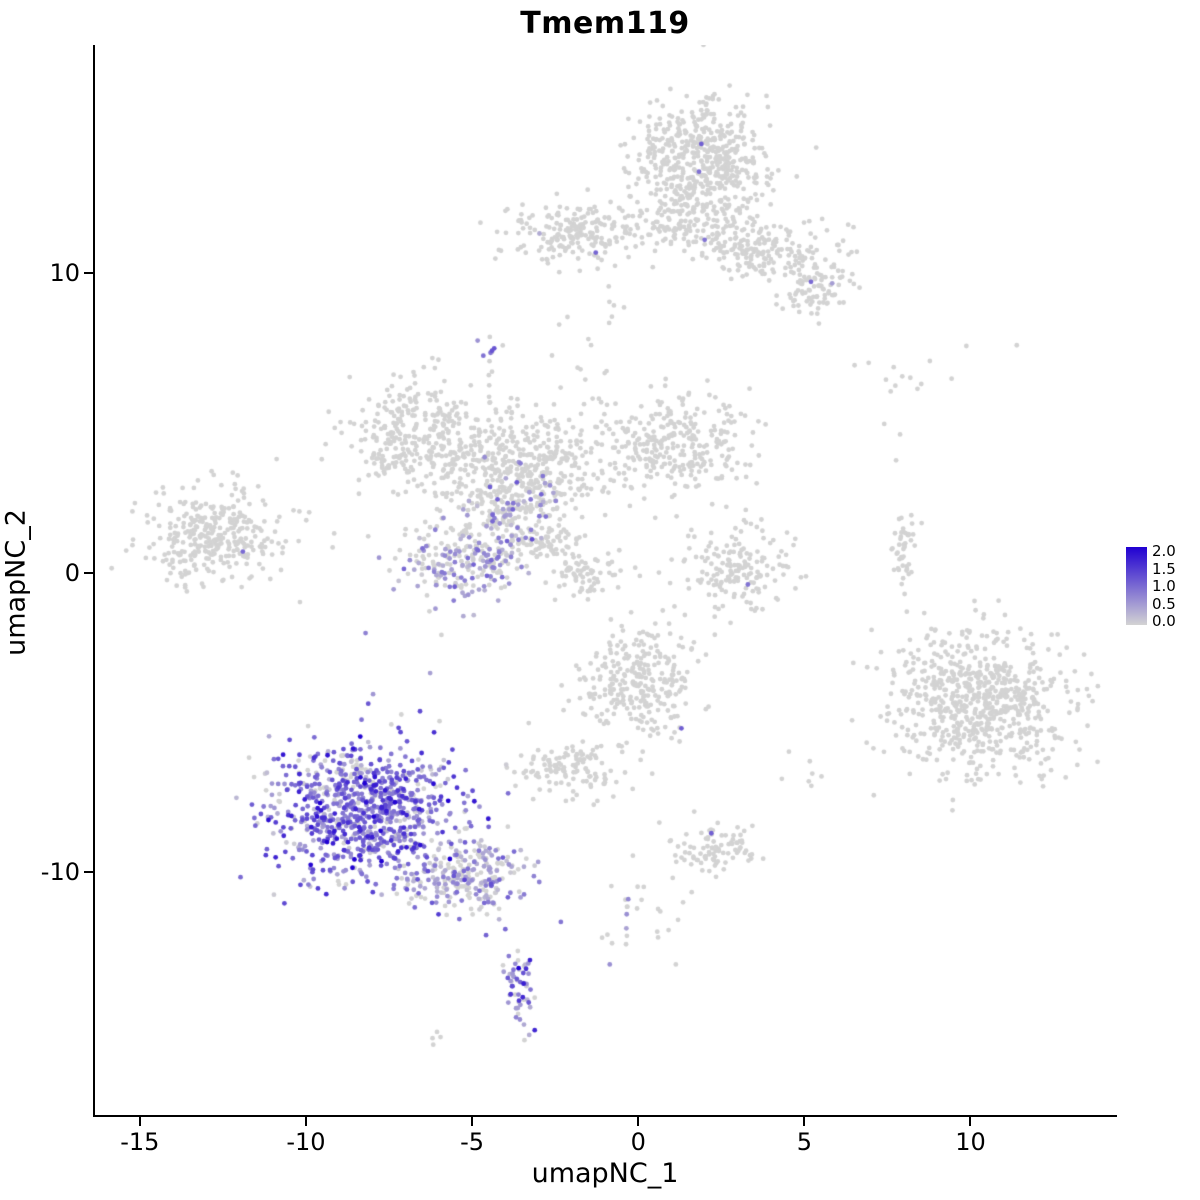 Image resolution: width=1200 pixels, height=1200 pixels. Describe the element at coordinates (1136, 586) in the screenshot. I see `colorbar-gradient` at that location.